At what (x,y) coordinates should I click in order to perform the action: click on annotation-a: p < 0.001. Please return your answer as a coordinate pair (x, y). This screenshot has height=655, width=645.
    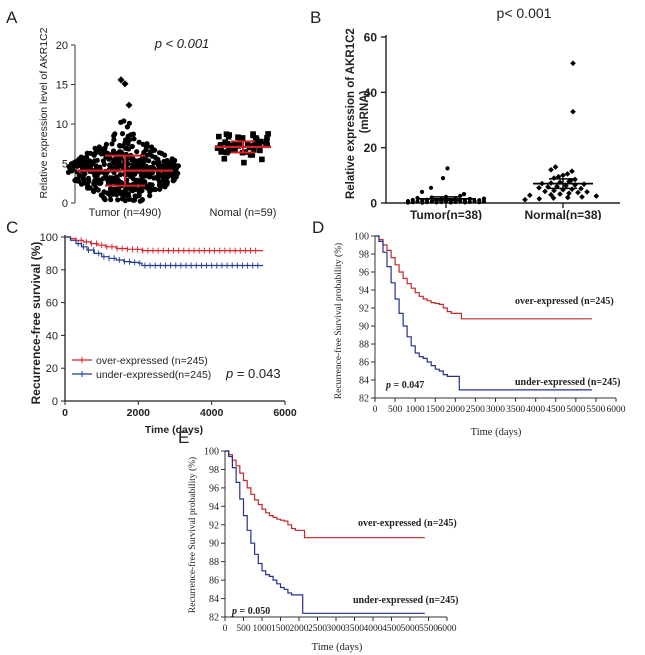
    Looking at the image, I should click on (182, 43).